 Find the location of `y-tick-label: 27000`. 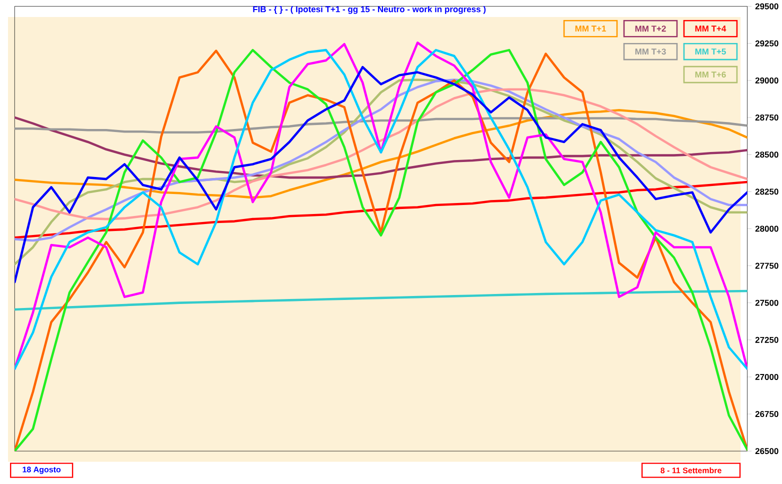

y-tick-label: 27000 is located at coordinates (766, 377).